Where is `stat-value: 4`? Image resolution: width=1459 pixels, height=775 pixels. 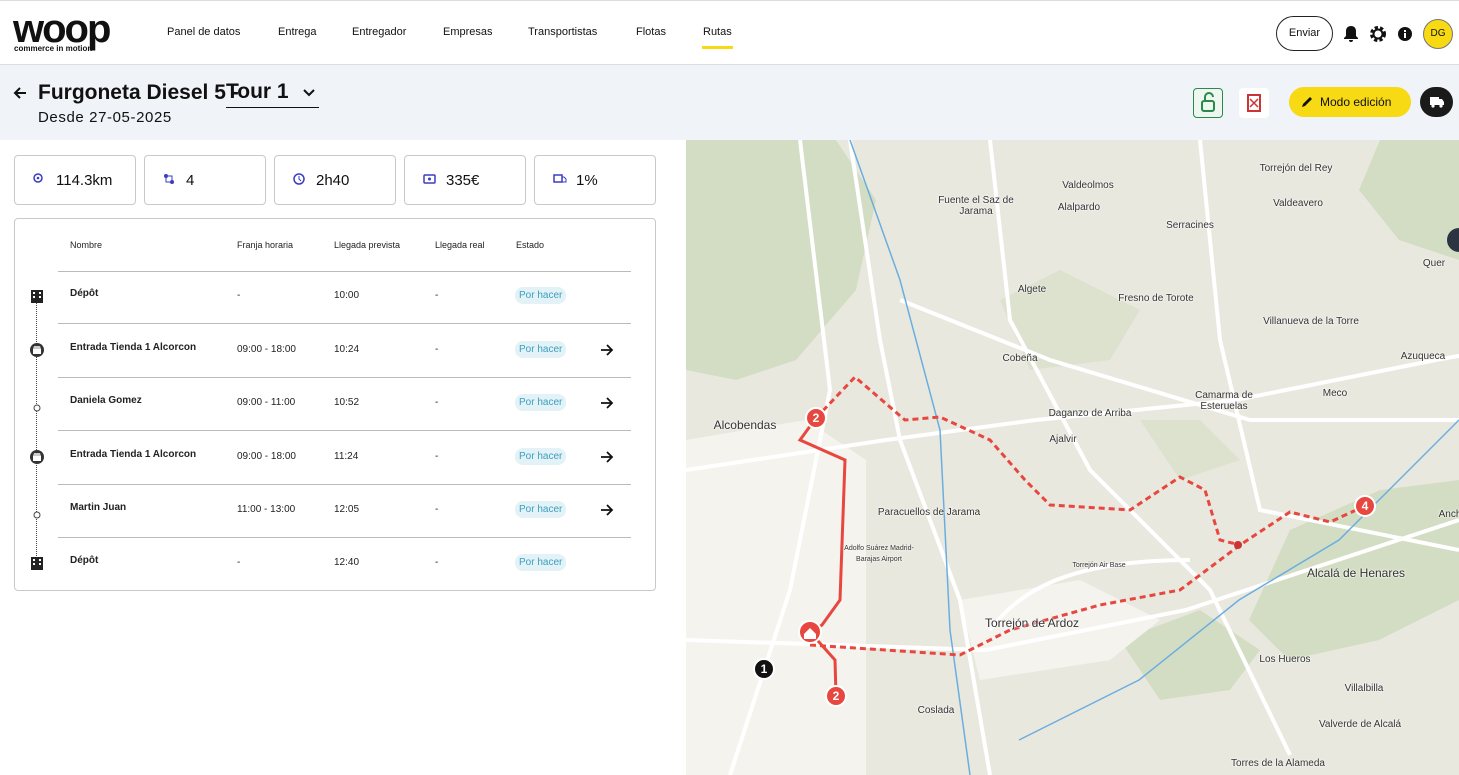
stat-value: 4 is located at coordinates (190, 180).